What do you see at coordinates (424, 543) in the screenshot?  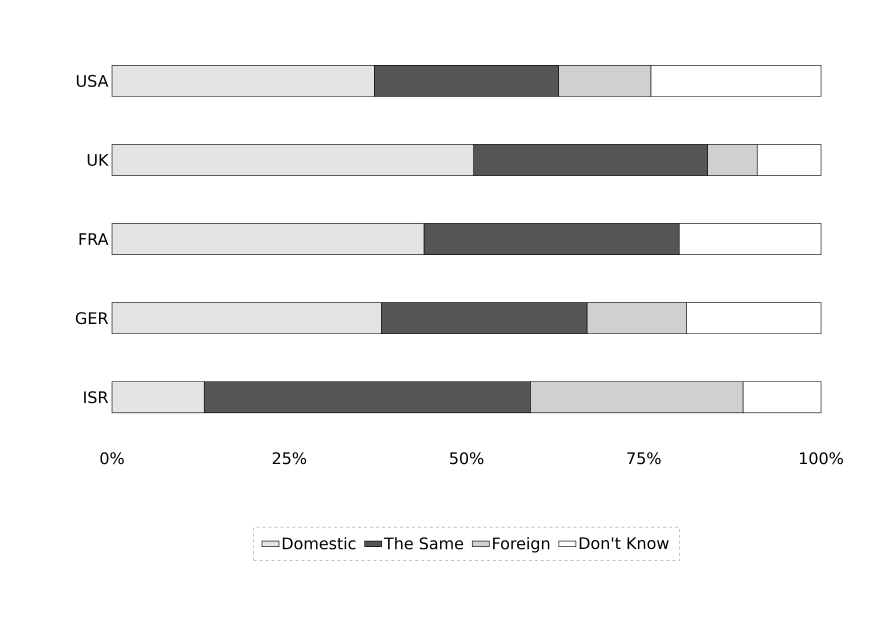 I see `legend-label: The Same` at bounding box center [424, 543].